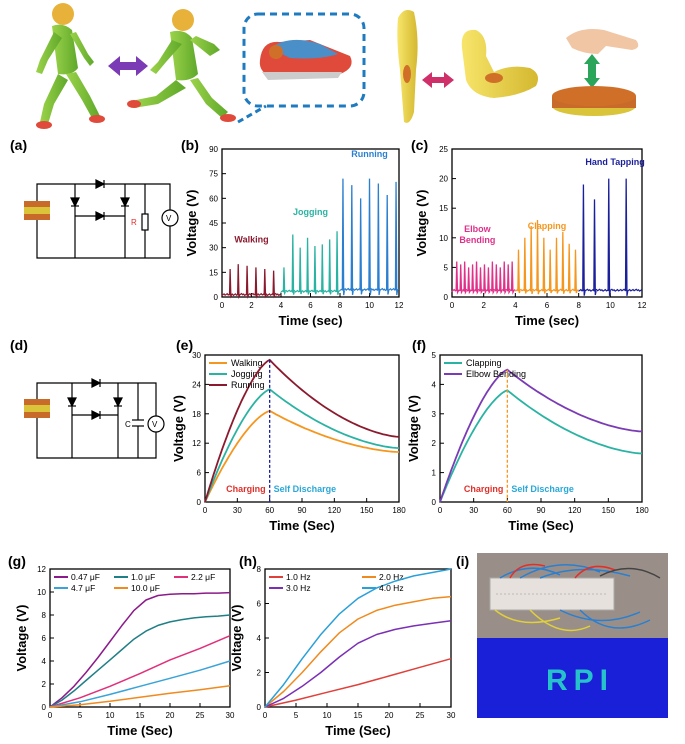  Describe the element at coordinates (301, 68) in the screenshot. I see `shoe-callout` at that location.